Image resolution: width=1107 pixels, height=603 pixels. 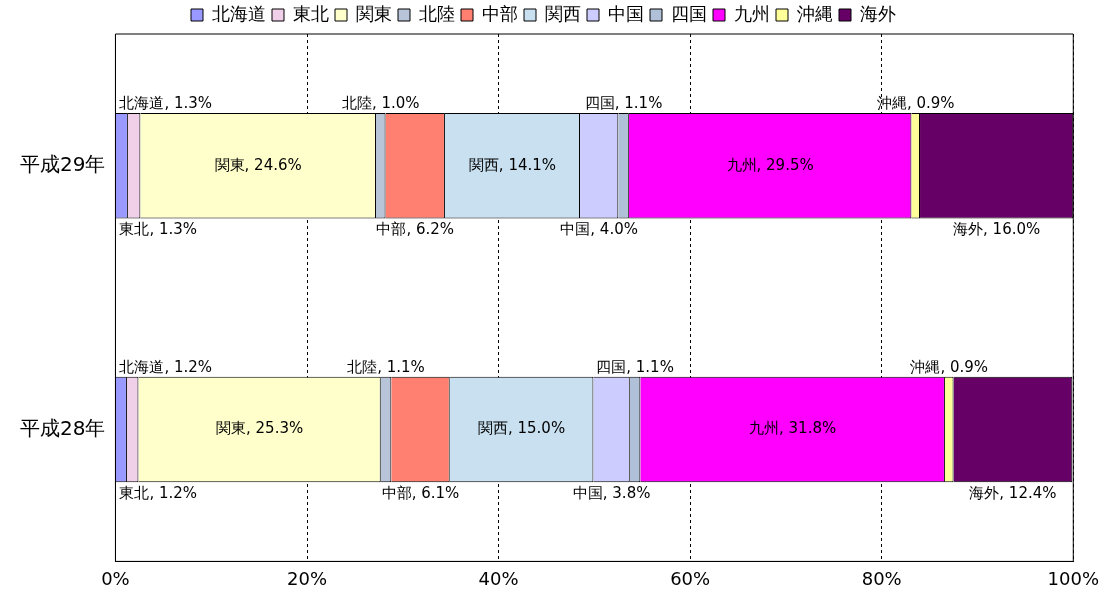 What do you see at coordinates (878, 13) in the screenshot?
I see `legend-label: 海外` at bounding box center [878, 13].